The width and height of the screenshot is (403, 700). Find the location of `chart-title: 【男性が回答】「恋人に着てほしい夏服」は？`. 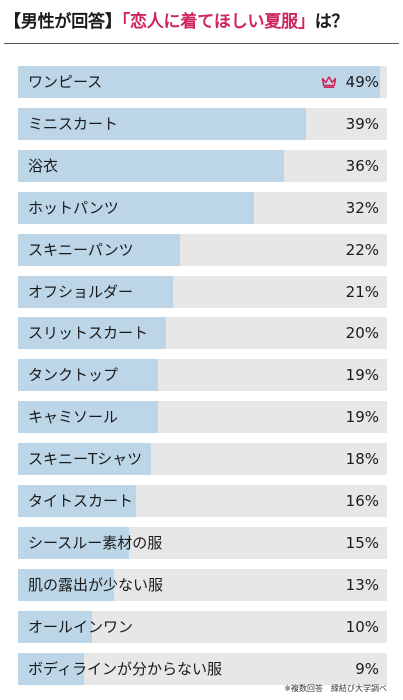

chart-title: 【男性が回答】「恋人に着てほしい夏服」は？ is located at coordinates (176, 22).